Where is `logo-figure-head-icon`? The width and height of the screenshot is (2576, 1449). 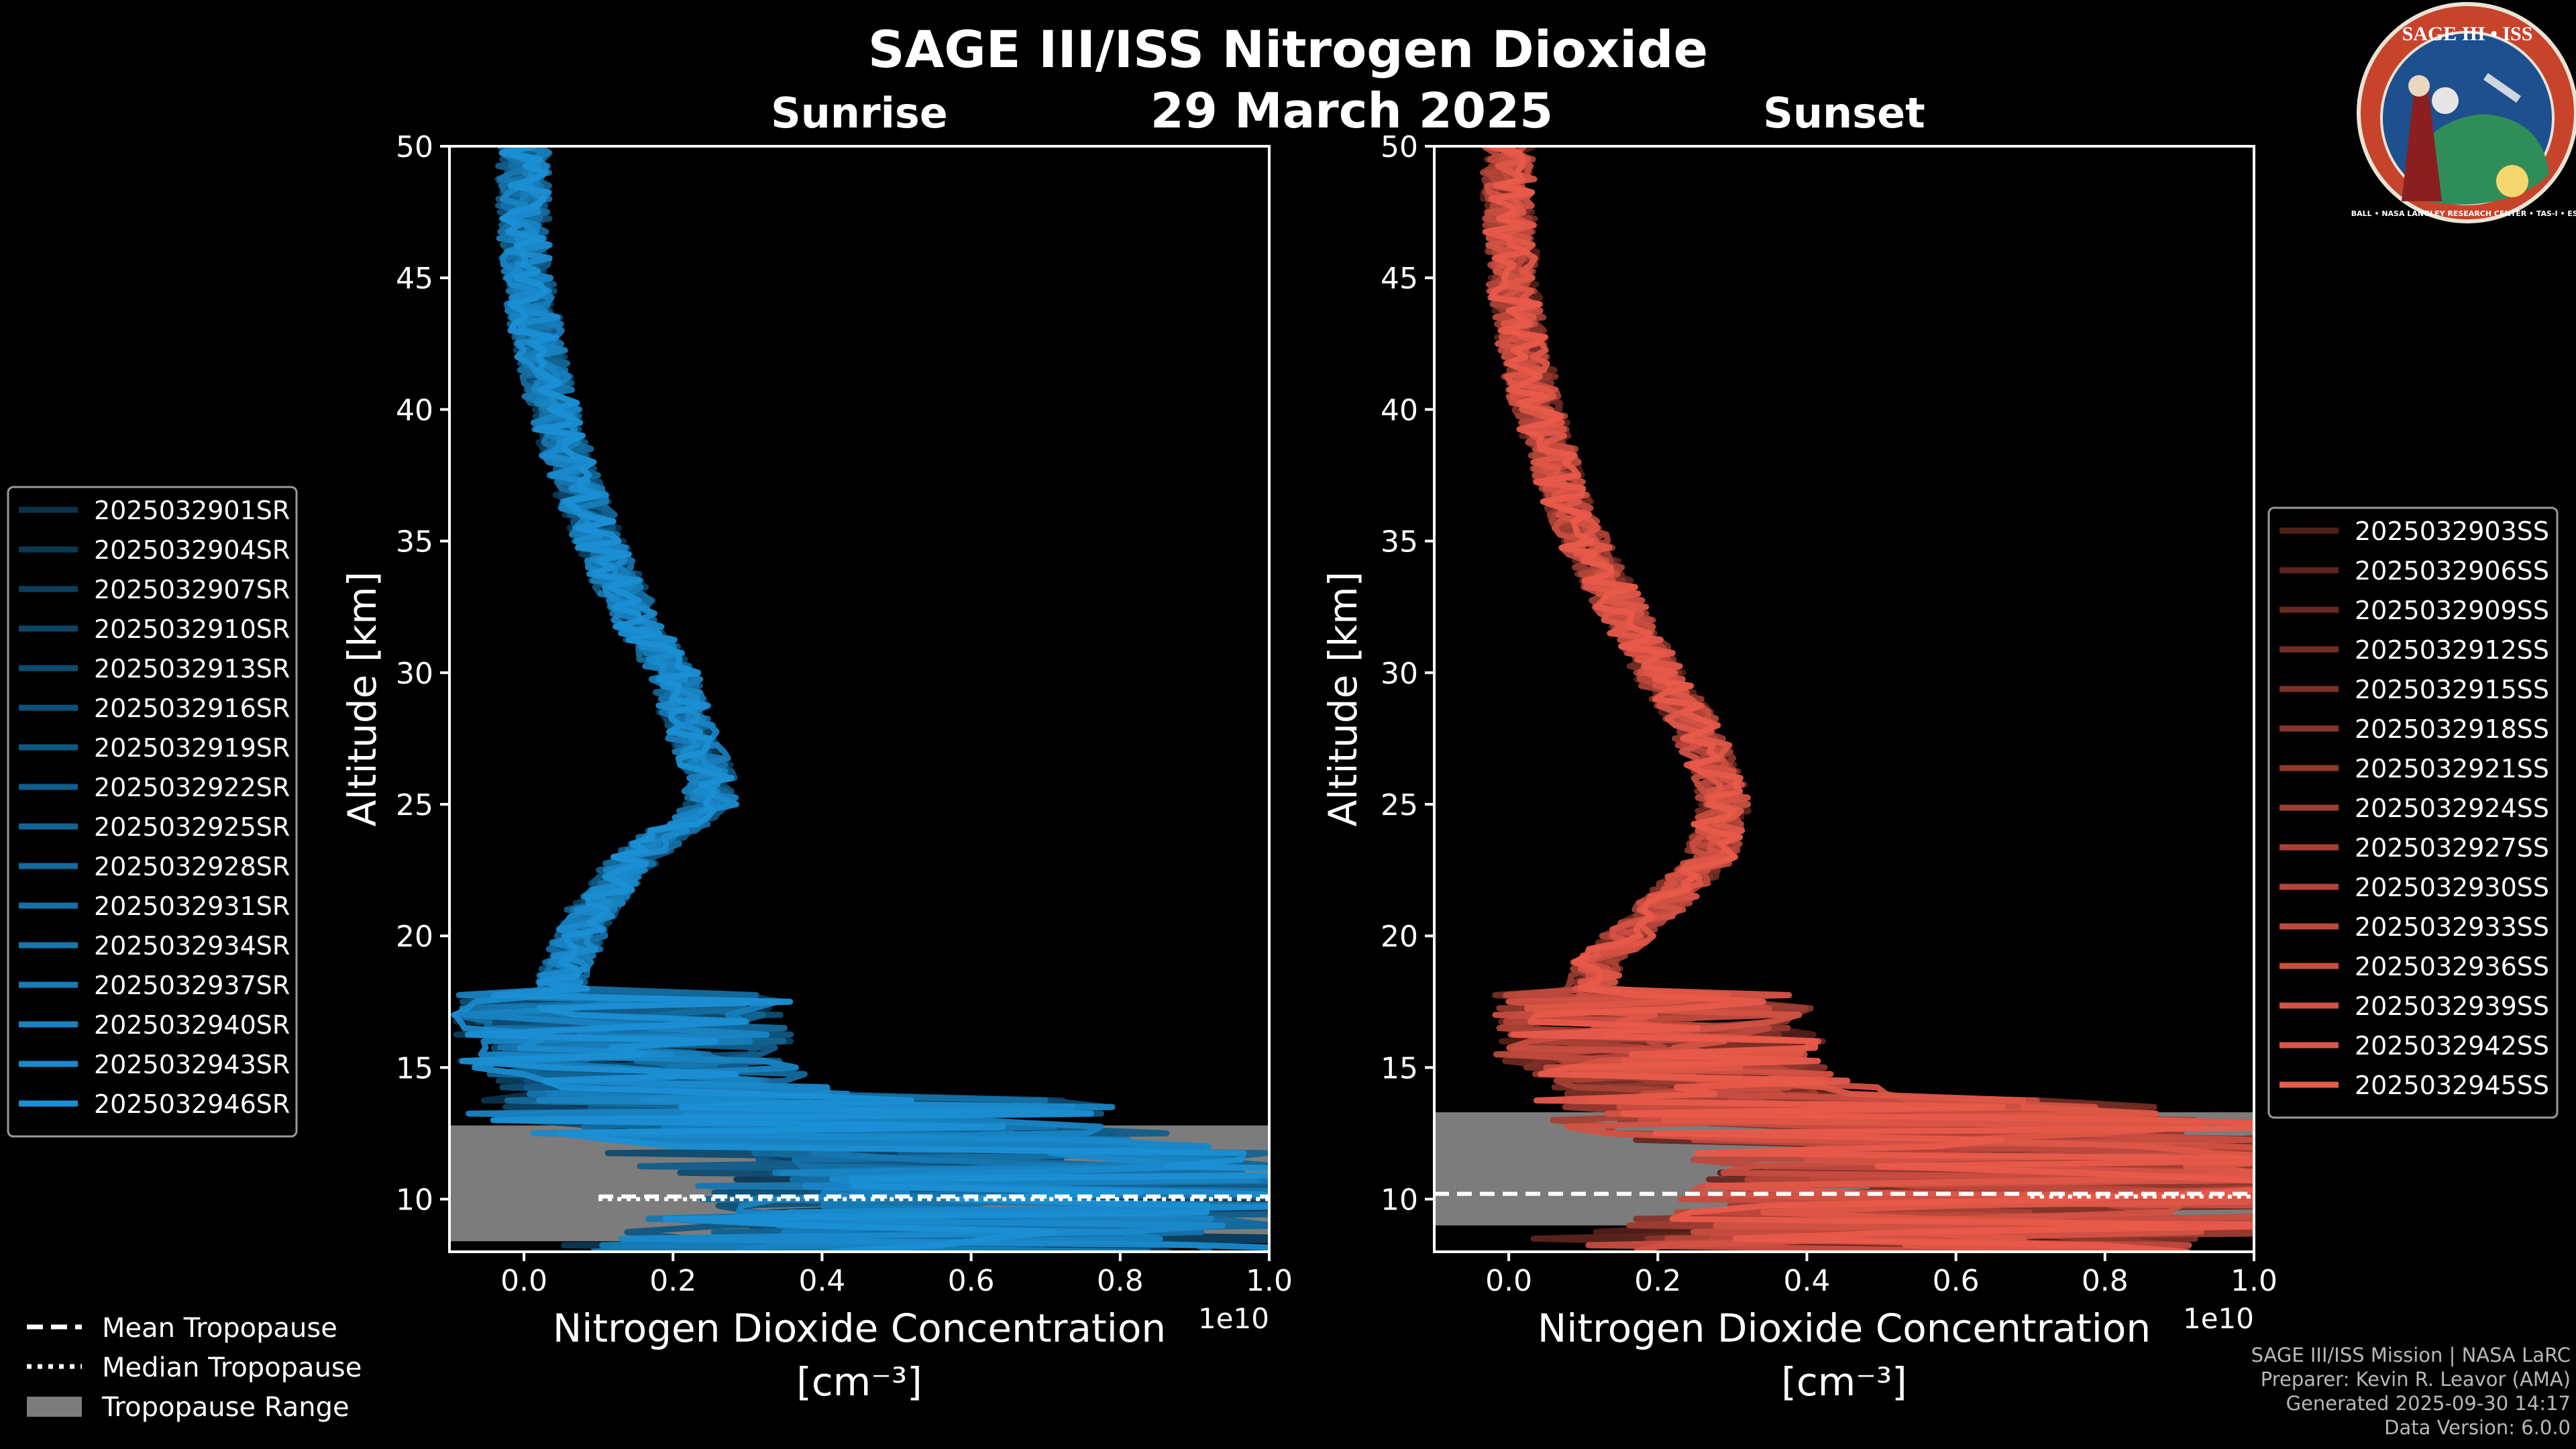
logo-figure-head-icon is located at coordinates (2419, 86).